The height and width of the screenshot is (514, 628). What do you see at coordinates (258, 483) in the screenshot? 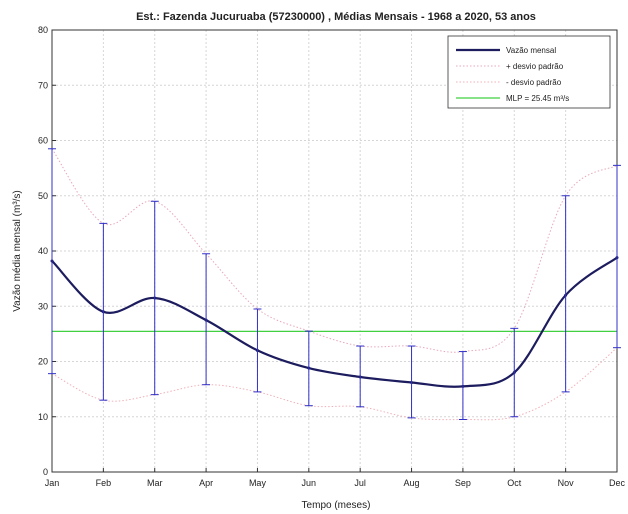
I see `x-tick-label: May` at bounding box center [258, 483].